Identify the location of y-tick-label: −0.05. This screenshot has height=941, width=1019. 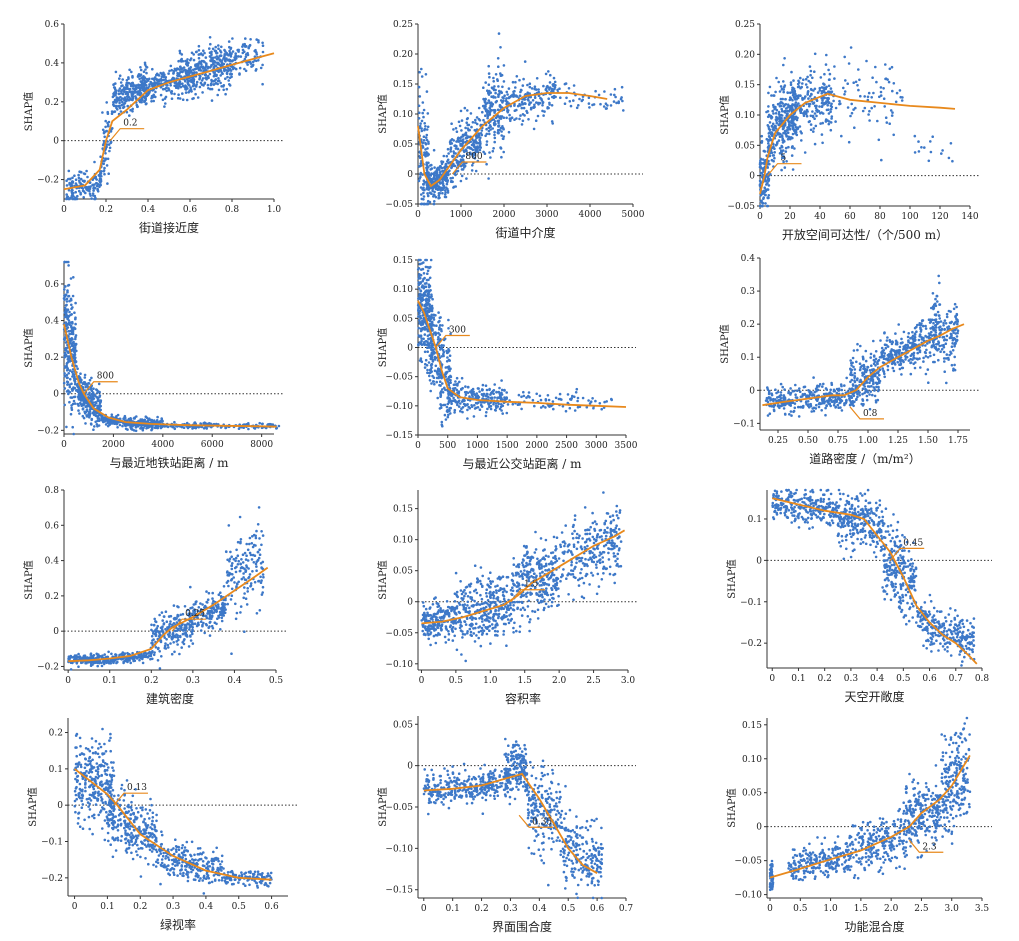
(399, 378).